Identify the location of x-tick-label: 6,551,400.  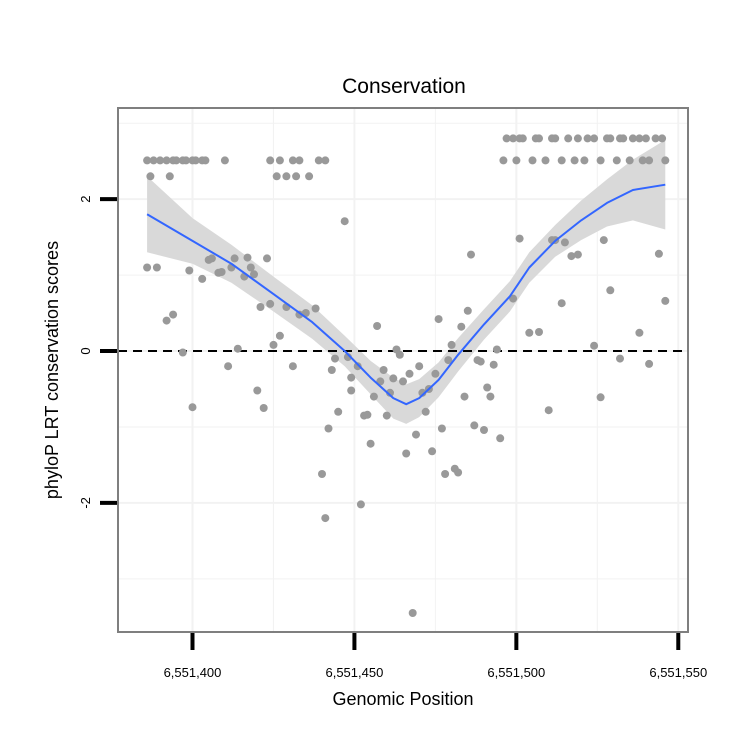
(193, 672).